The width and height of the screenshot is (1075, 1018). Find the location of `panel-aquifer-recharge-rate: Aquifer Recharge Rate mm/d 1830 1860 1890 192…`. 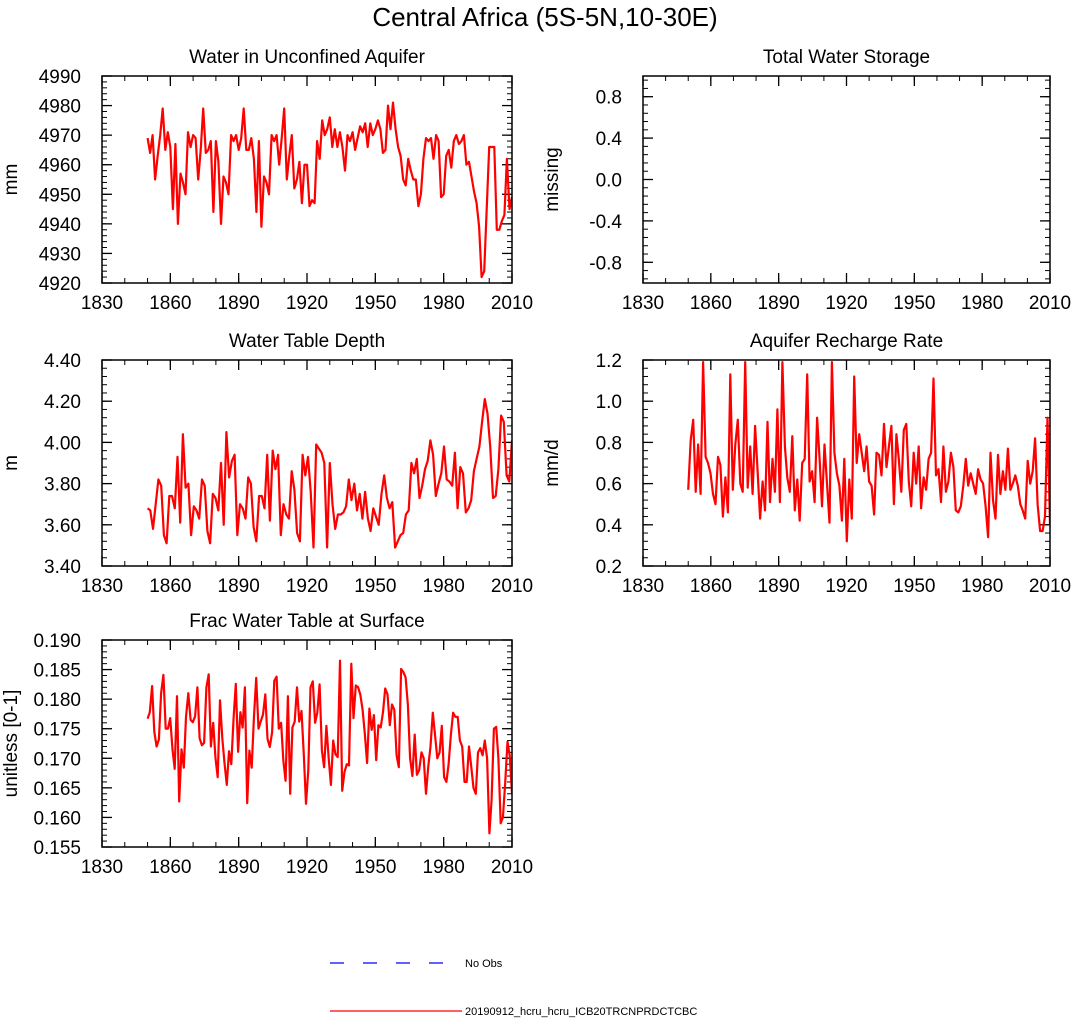

panel-aquifer-recharge-rate: Aquifer Recharge Rate mm/d 1830 1860 1890 192… is located at coordinates (806, 464).